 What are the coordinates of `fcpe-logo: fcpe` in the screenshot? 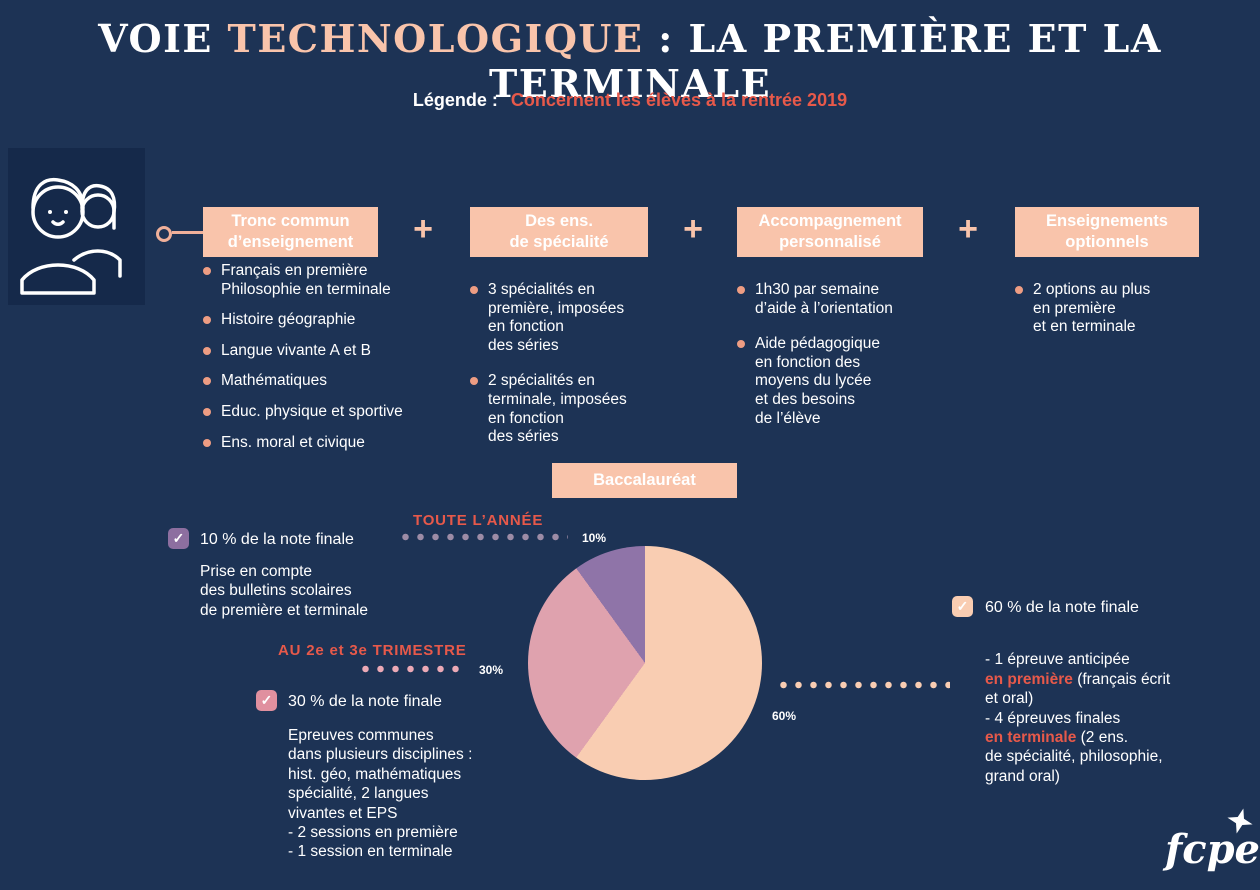 It's located at (1212, 845).